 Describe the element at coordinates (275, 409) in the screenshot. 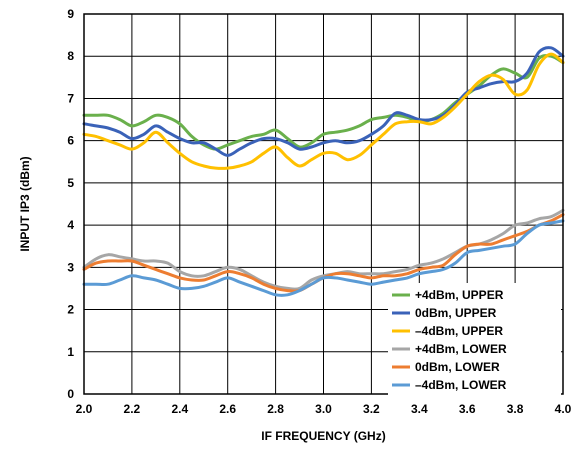

I see `x-tick-label: 2.8` at that location.